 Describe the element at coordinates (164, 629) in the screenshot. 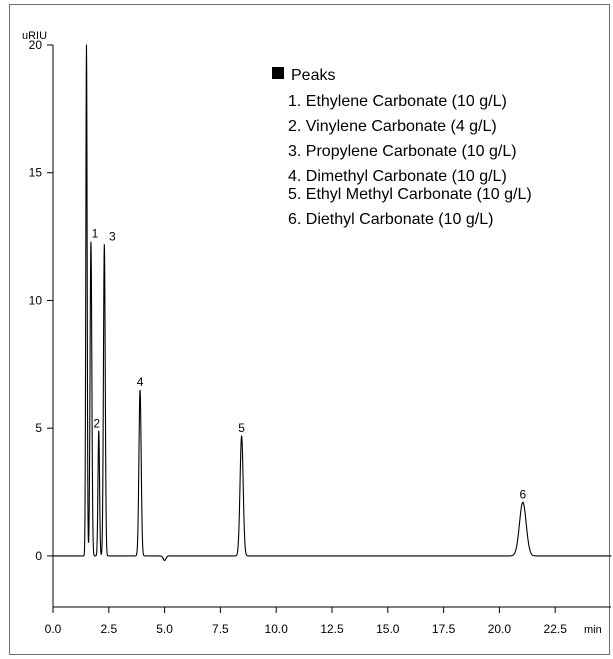

I see `x-axis-tick-label: 5.0` at that location.